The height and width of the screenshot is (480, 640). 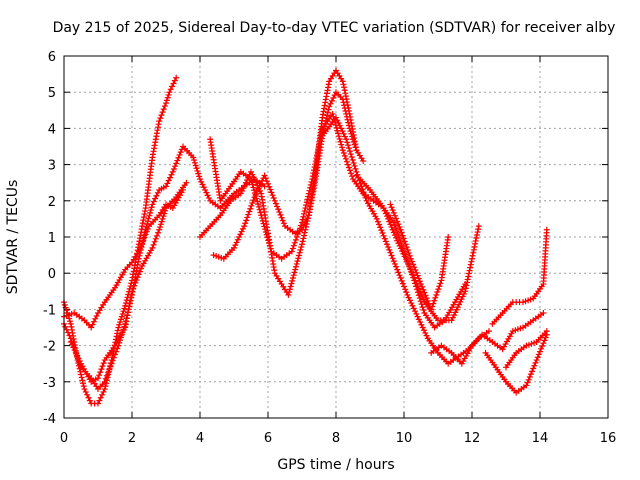 I want to click on x-tick-label: 12, so click(x=472, y=438).